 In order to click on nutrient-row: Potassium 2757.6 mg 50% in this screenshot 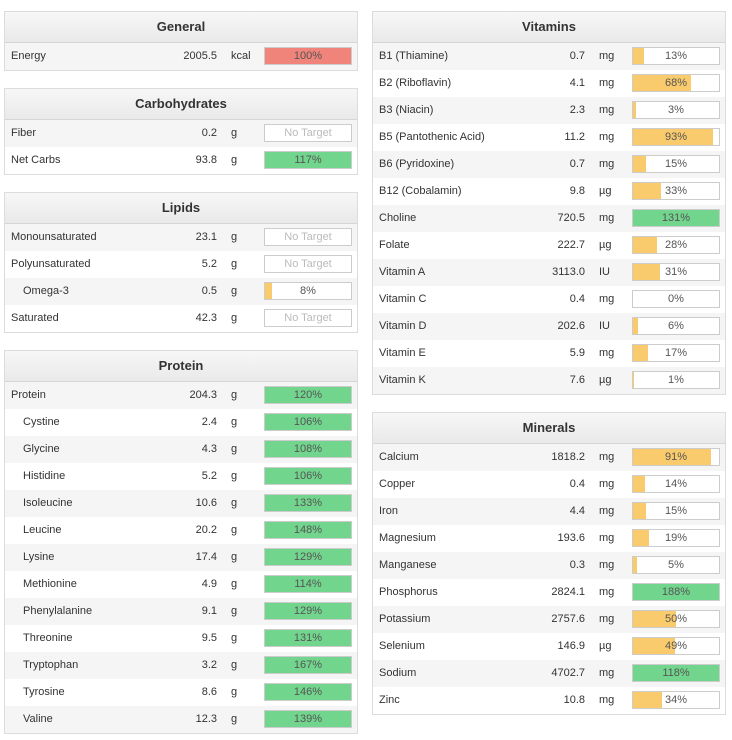, I will do `click(549, 619)`.